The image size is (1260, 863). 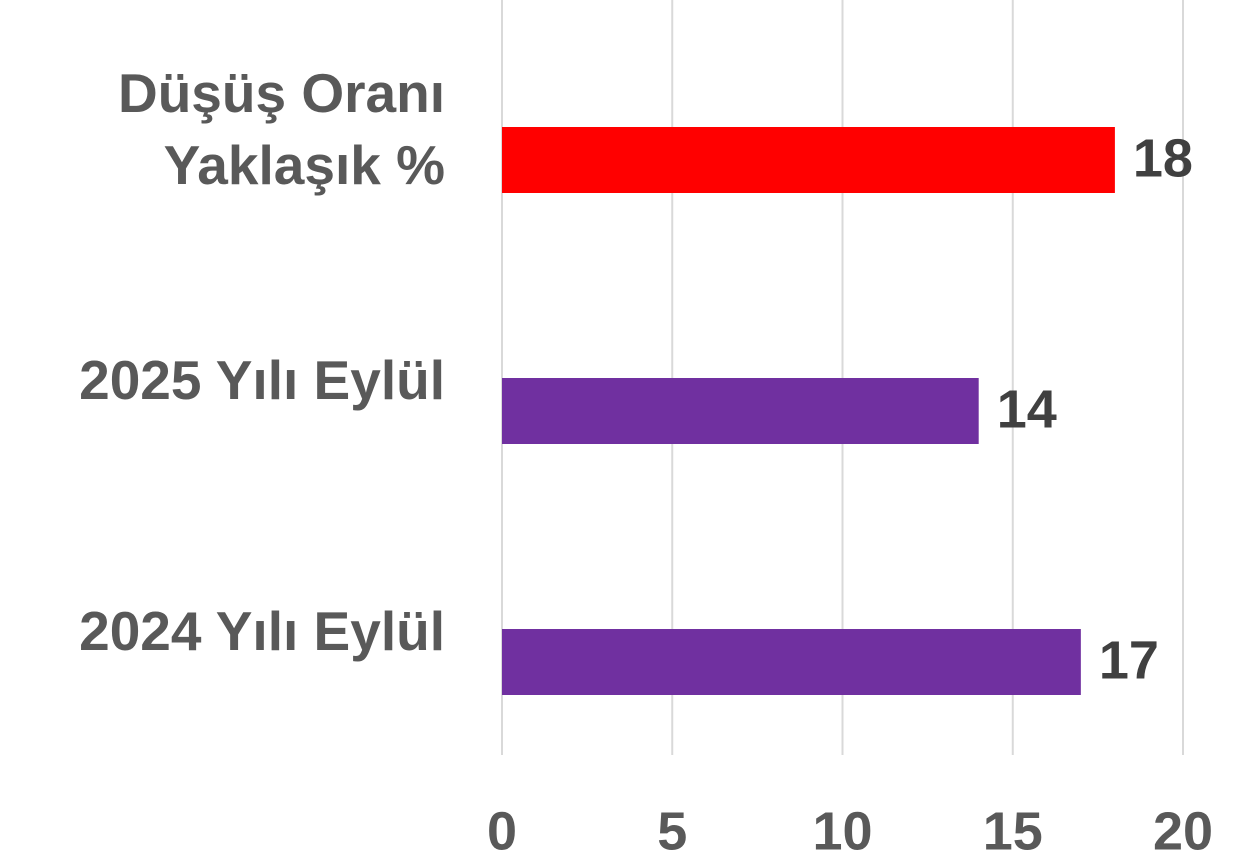 I want to click on x-tick-label: 20, so click(x=1183, y=831).